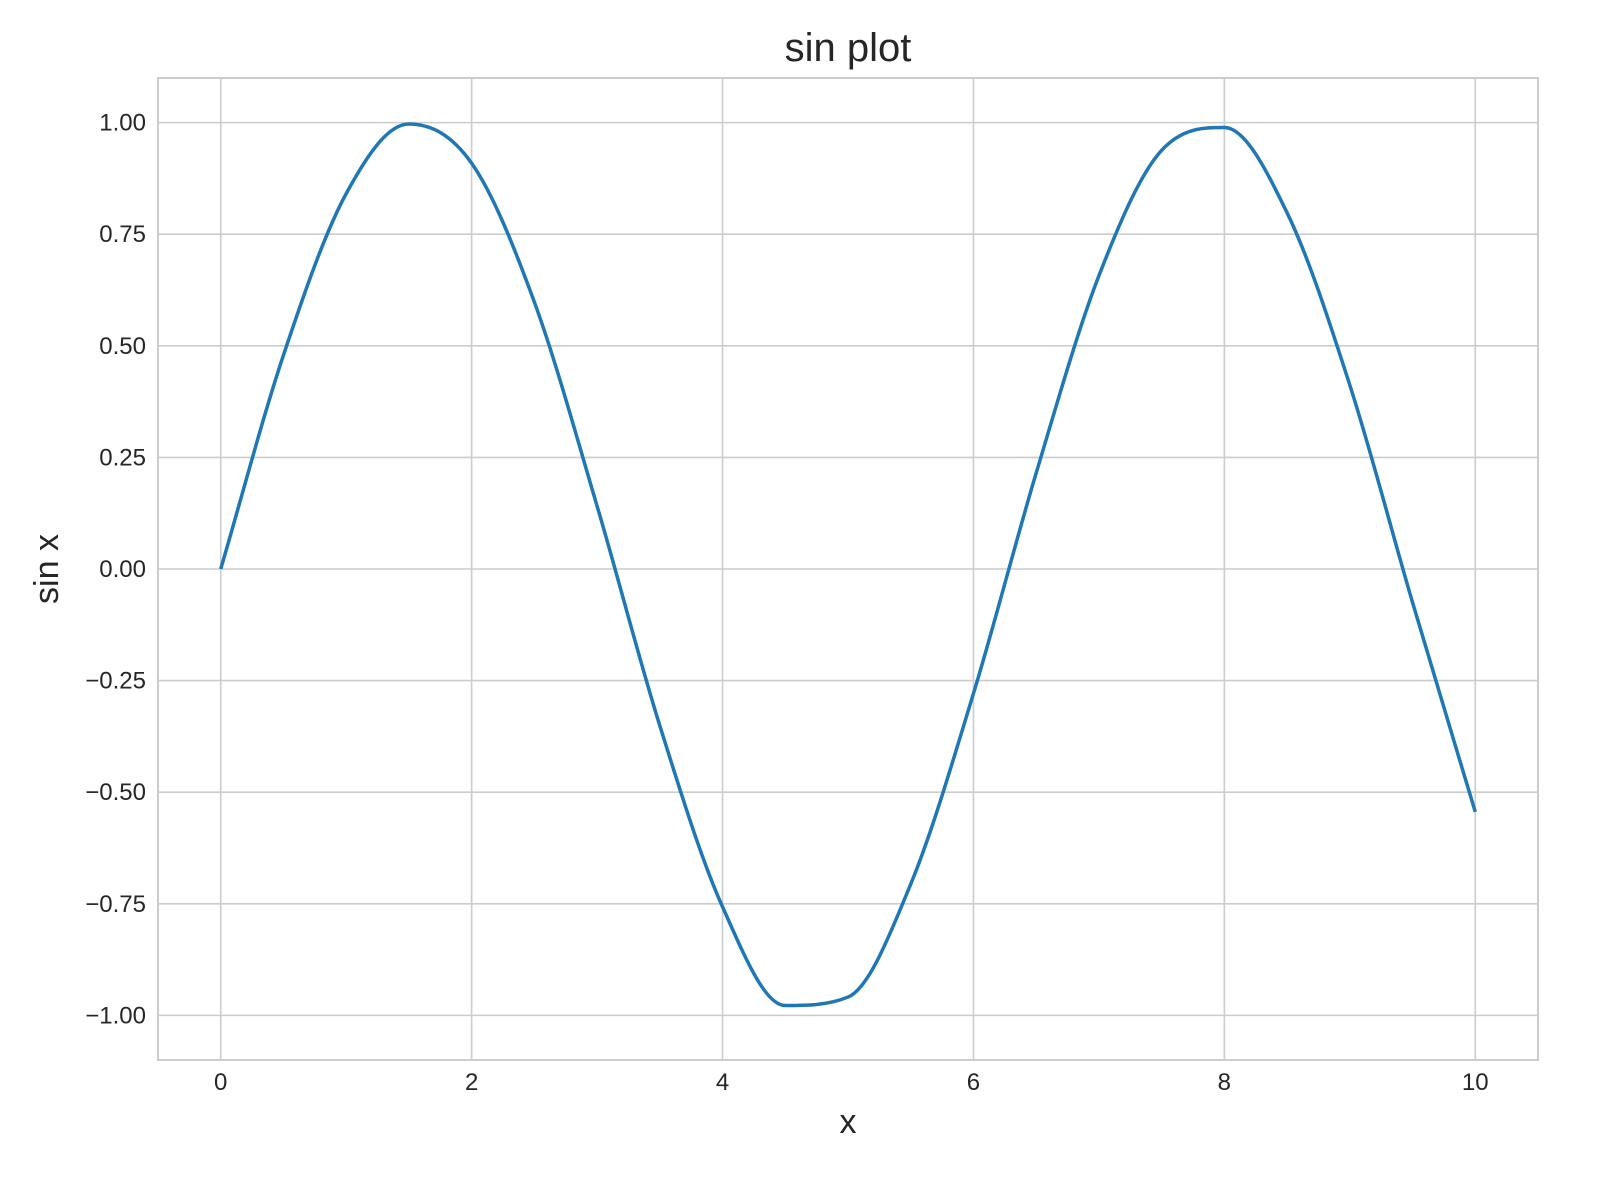 The height and width of the screenshot is (1200, 1600). What do you see at coordinates (848, 1122) in the screenshot?
I see `x-axis-label: x` at bounding box center [848, 1122].